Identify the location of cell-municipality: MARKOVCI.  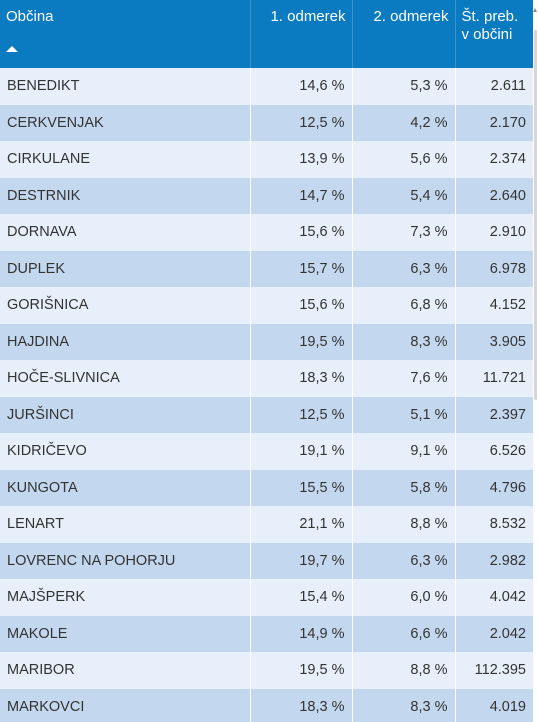
(125, 705).